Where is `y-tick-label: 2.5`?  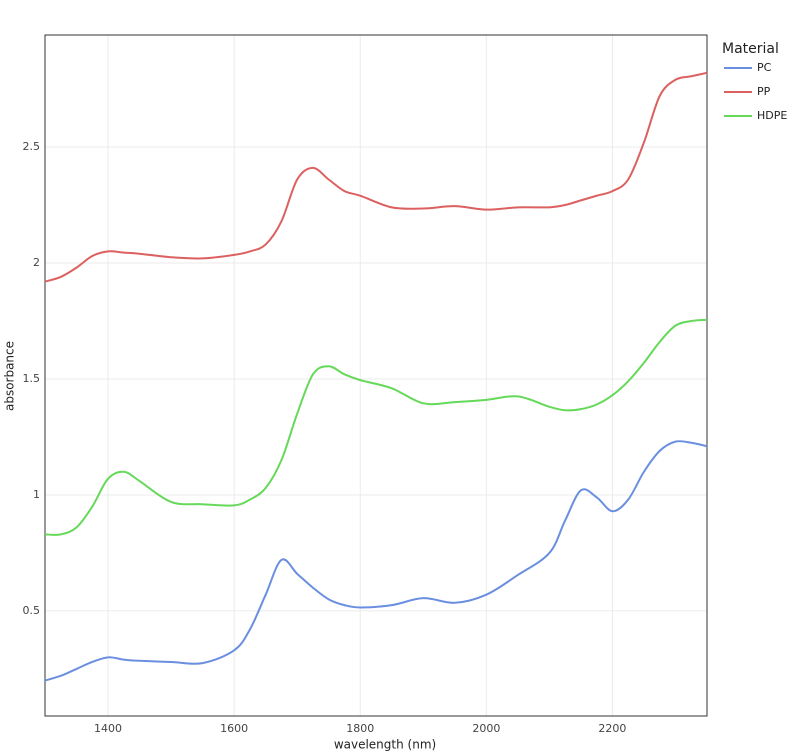 y-tick-label: 2.5 is located at coordinates (32, 146).